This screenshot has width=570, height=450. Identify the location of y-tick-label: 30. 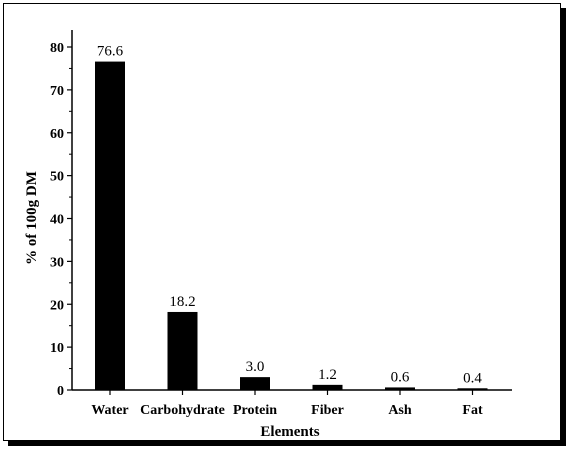
(57, 262).